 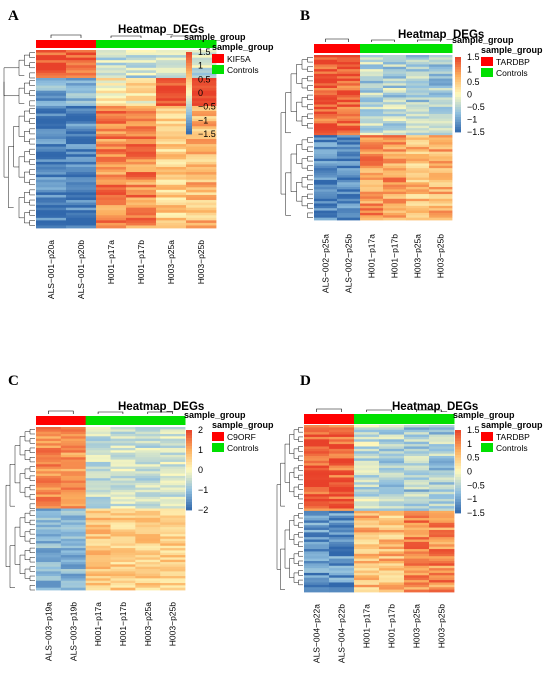 I want to click on column-label: H003−p25b, so click(x=442, y=626).